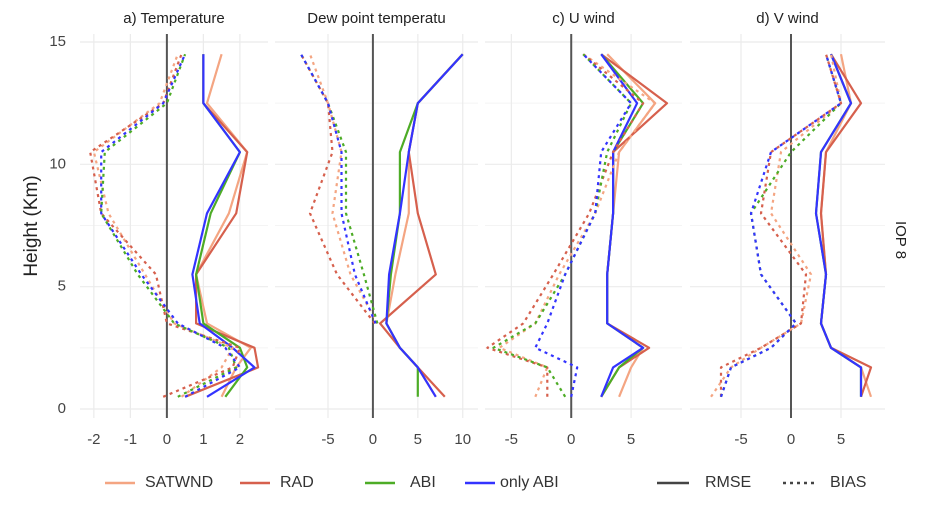 The image size is (926, 519). I want to click on panel-title: c) U wind, so click(583, 18).